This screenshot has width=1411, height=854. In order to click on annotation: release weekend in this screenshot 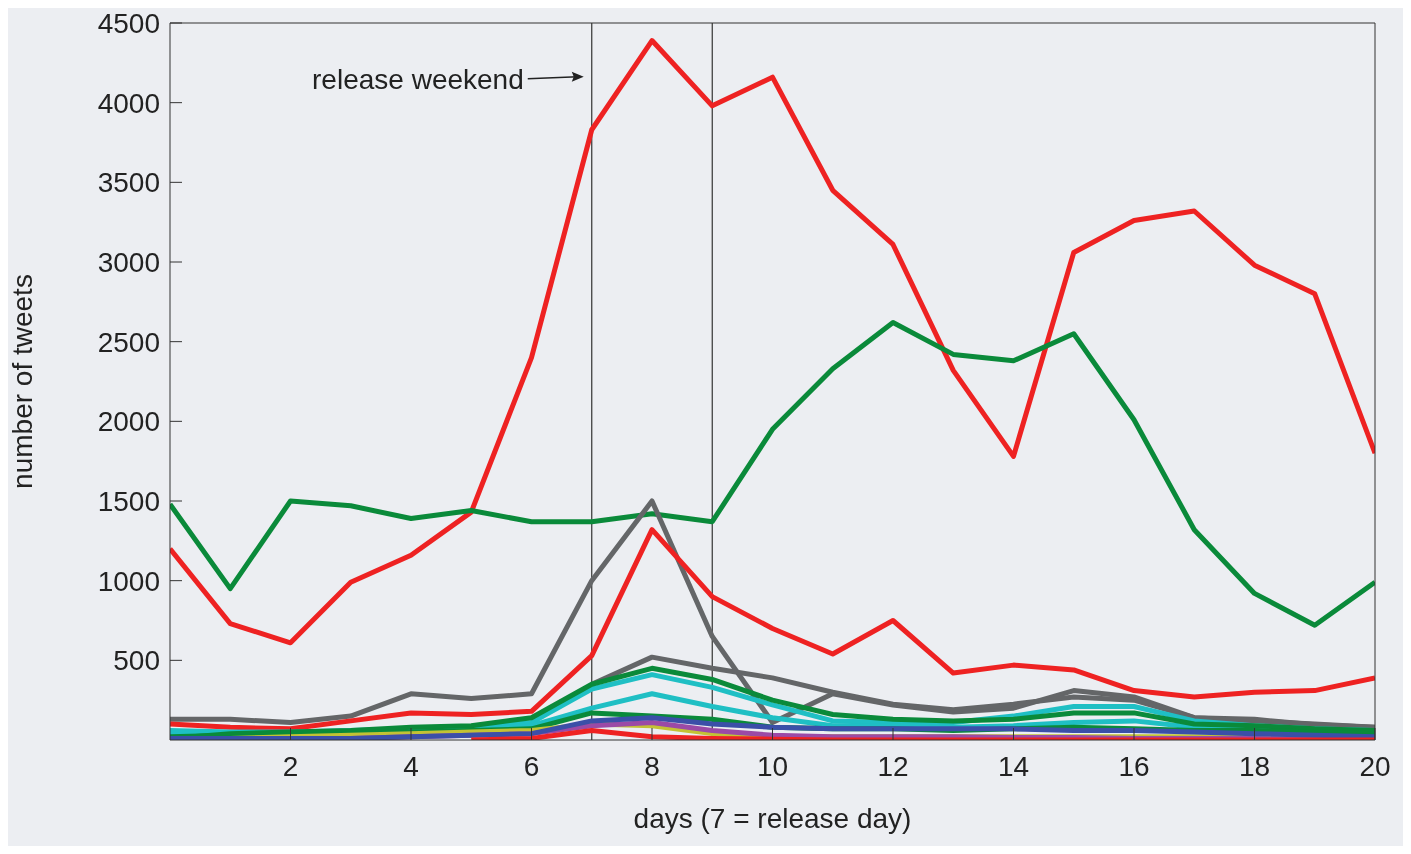, I will do `click(418, 79)`.